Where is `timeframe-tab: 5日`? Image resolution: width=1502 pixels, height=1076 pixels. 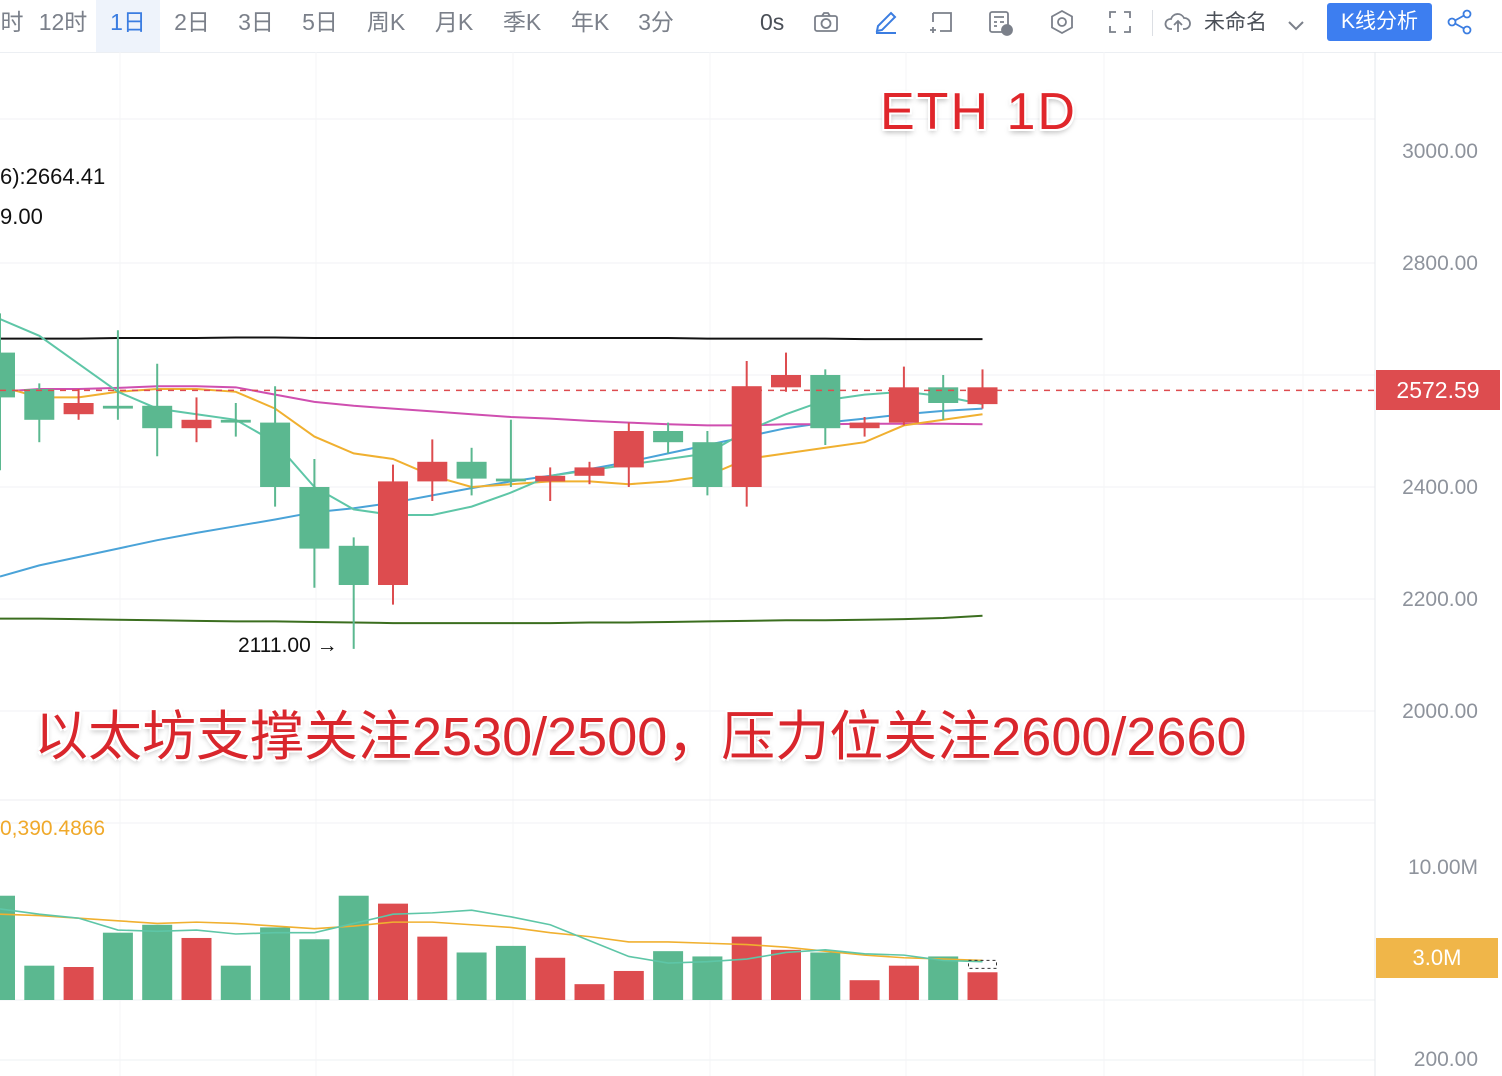
timeframe-tab: 5日 is located at coordinates (320, 22).